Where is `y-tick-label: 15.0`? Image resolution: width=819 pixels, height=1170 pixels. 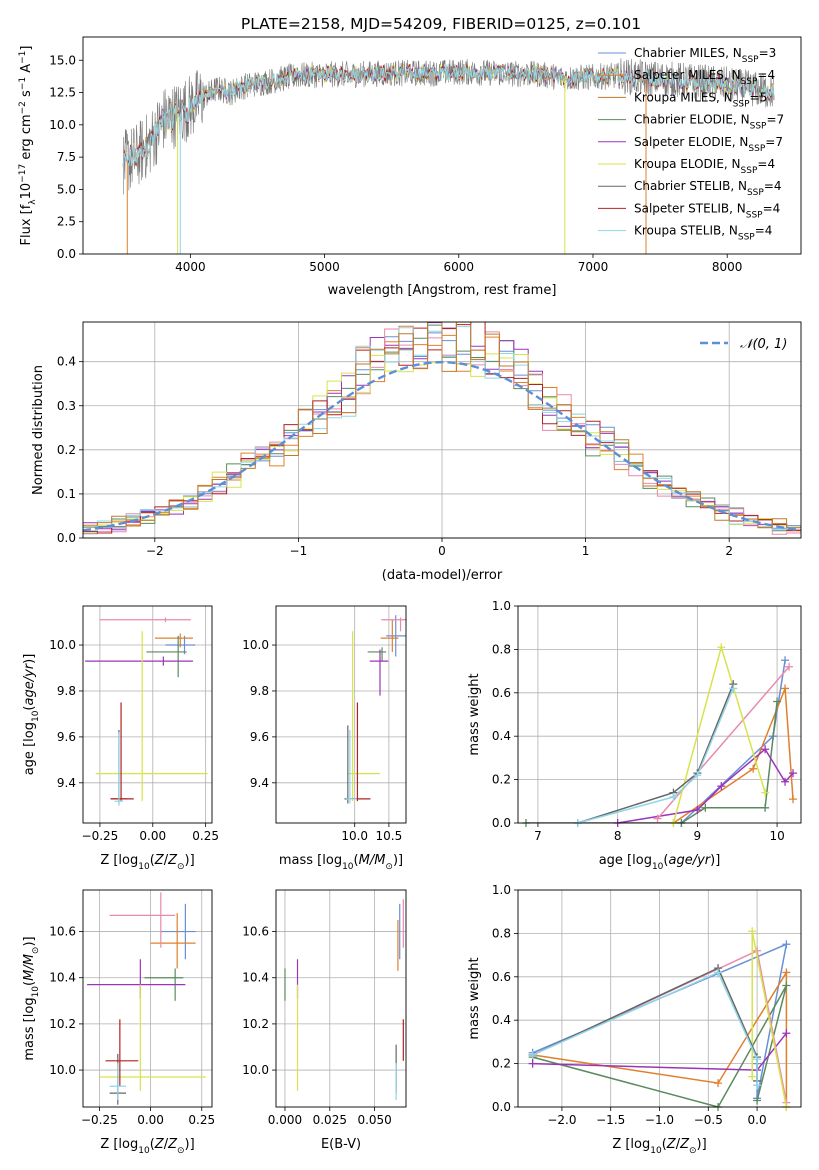
y-tick-label: 15.0 is located at coordinates (62, 60).